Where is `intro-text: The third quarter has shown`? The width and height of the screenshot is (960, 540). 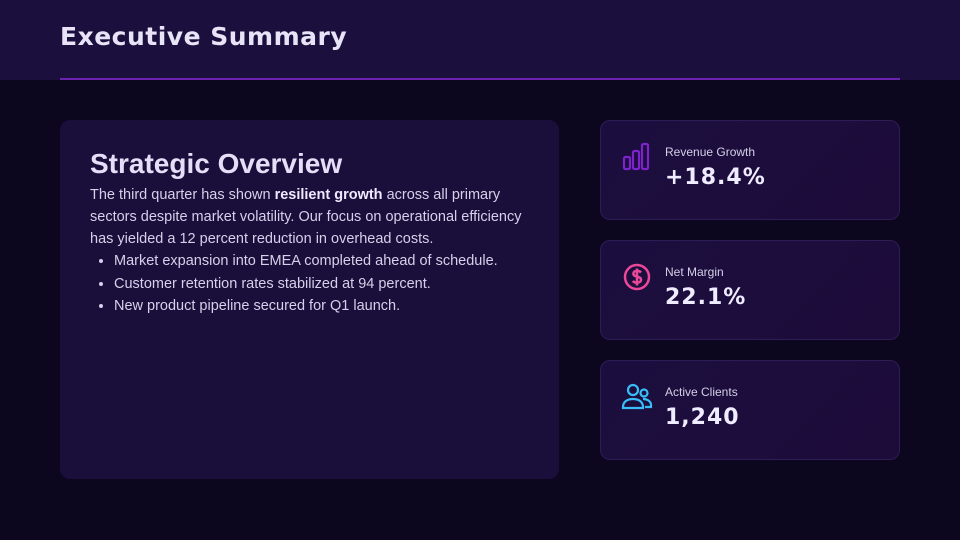 intro-text: The third quarter has shown is located at coordinates (182, 195).